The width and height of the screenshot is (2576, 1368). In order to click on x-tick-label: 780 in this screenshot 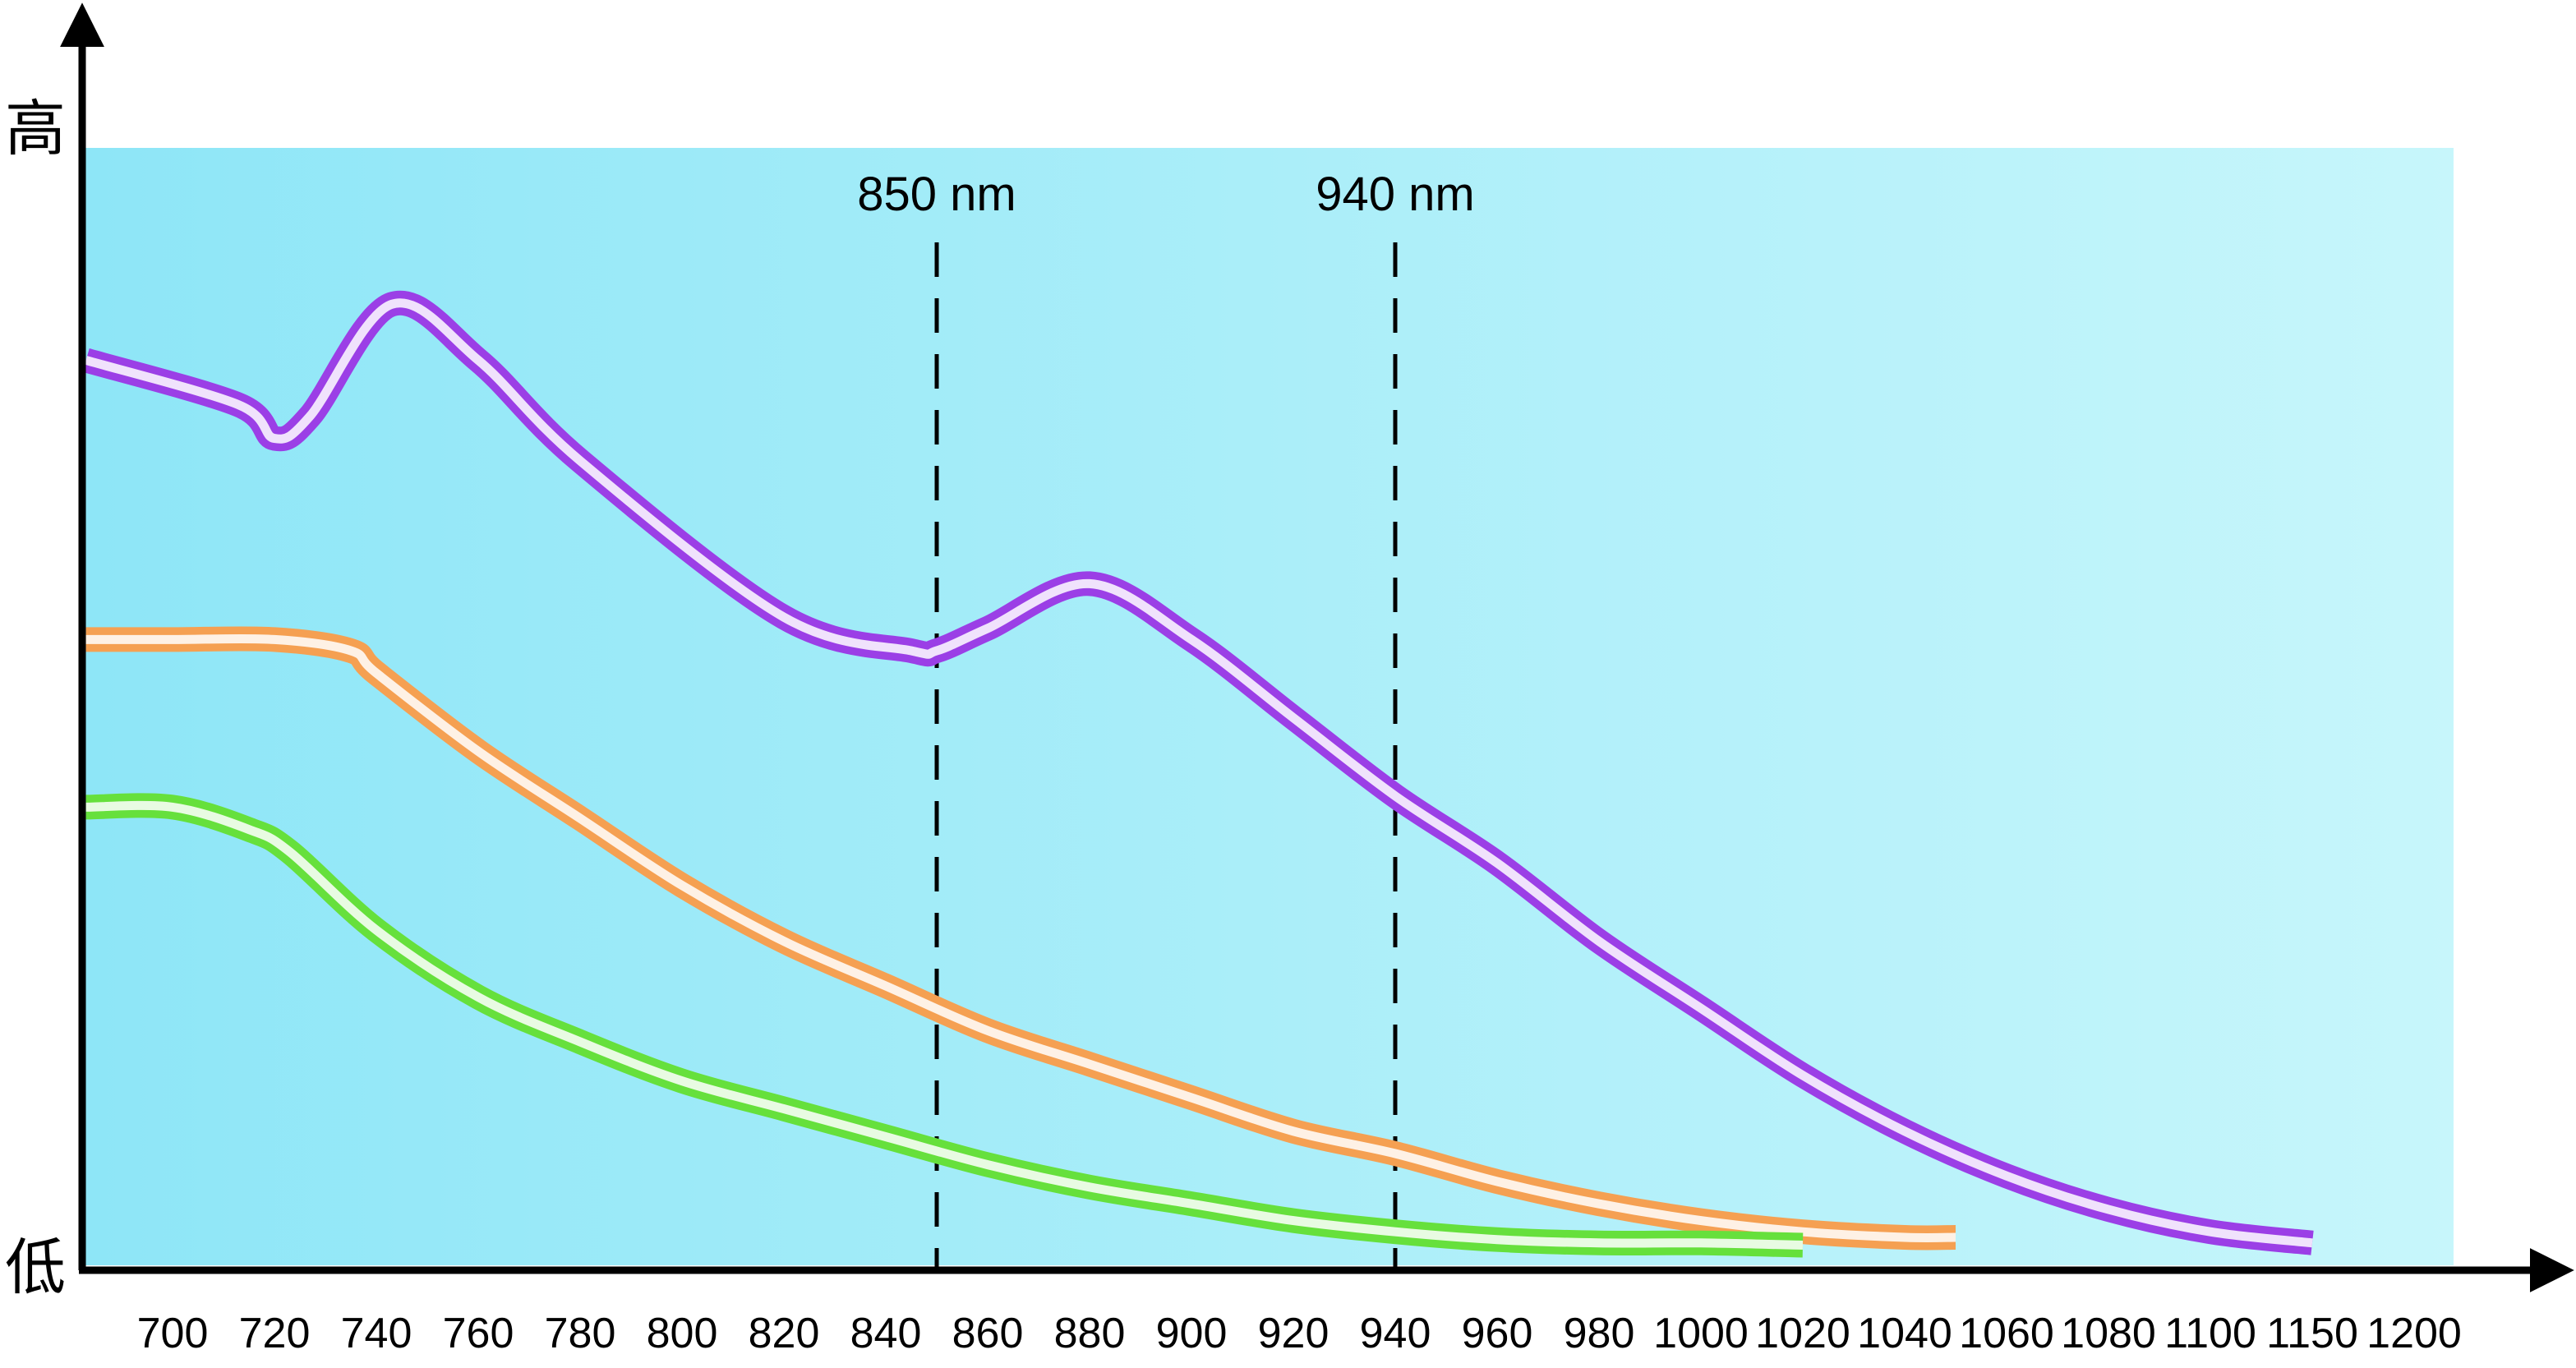, I will do `click(580, 1333)`.